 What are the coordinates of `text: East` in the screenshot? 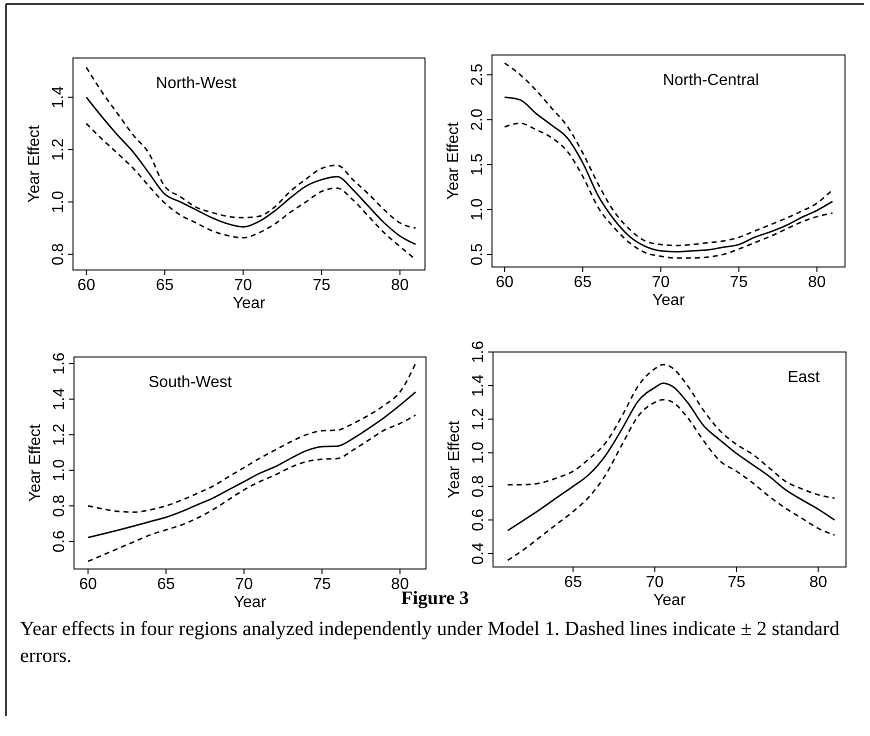 It's located at (804, 377).